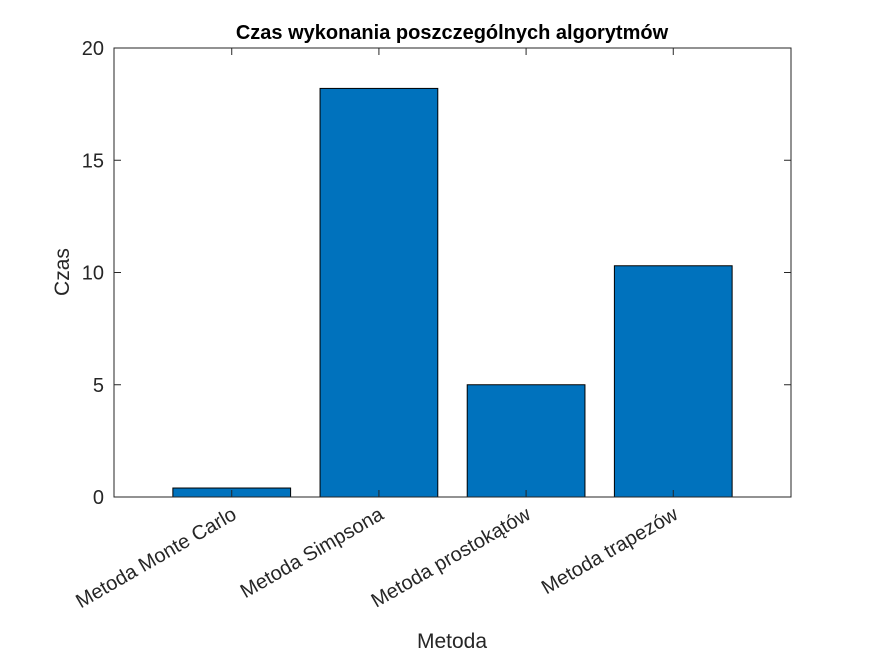 This screenshot has height=661, width=875. What do you see at coordinates (156, 558) in the screenshot?
I see `x-tick-label: Metoda Monte Carlo` at bounding box center [156, 558].